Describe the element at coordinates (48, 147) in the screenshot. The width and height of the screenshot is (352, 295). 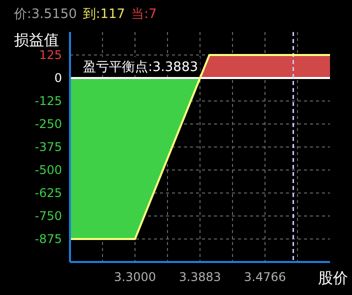
I see `y-tick-label: -375` at that location.